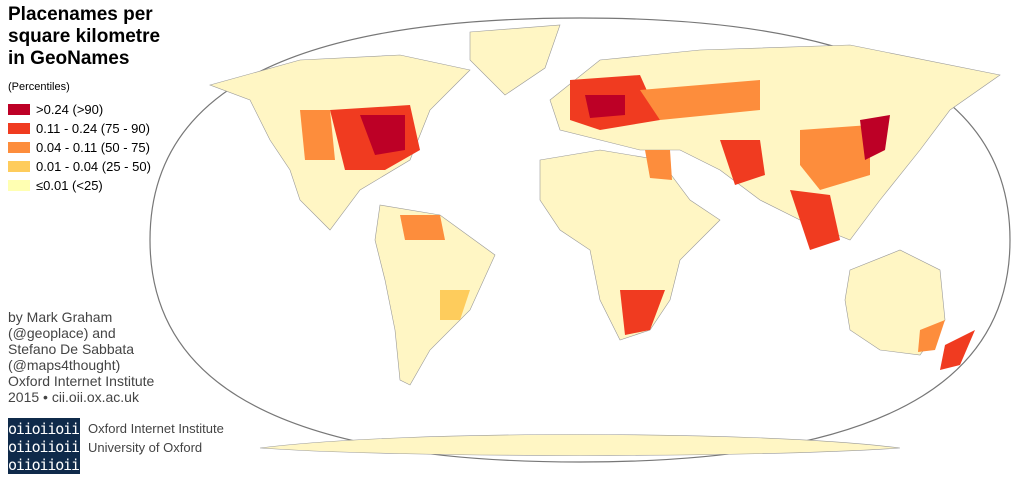 Image resolution: width=1024 pixels, height=482 pixels. What do you see at coordinates (71, 349) in the screenshot?
I see `credit-line: Stefano De Sabbata` at bounding box center [71, 349].